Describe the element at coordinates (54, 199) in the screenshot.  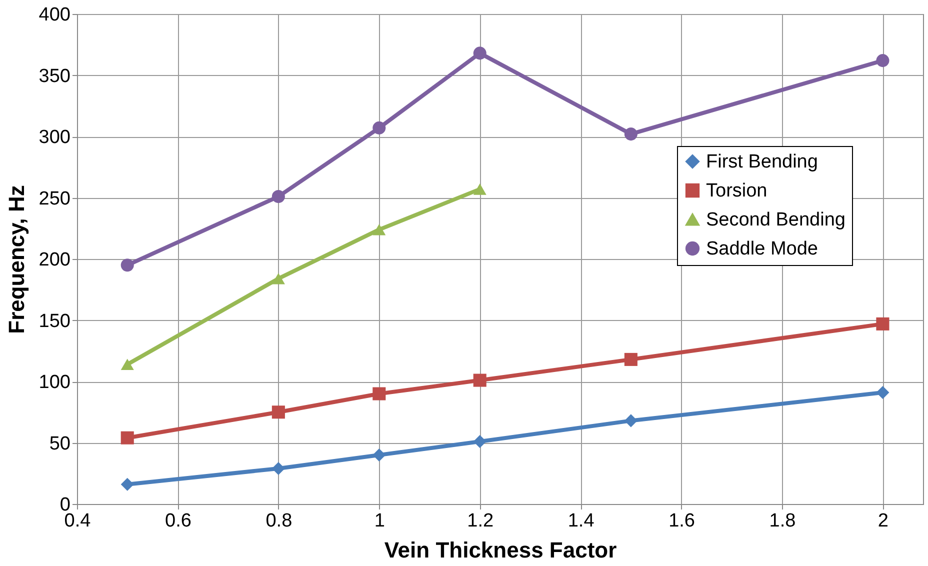
I see `y-tick-label: 250` at that location.